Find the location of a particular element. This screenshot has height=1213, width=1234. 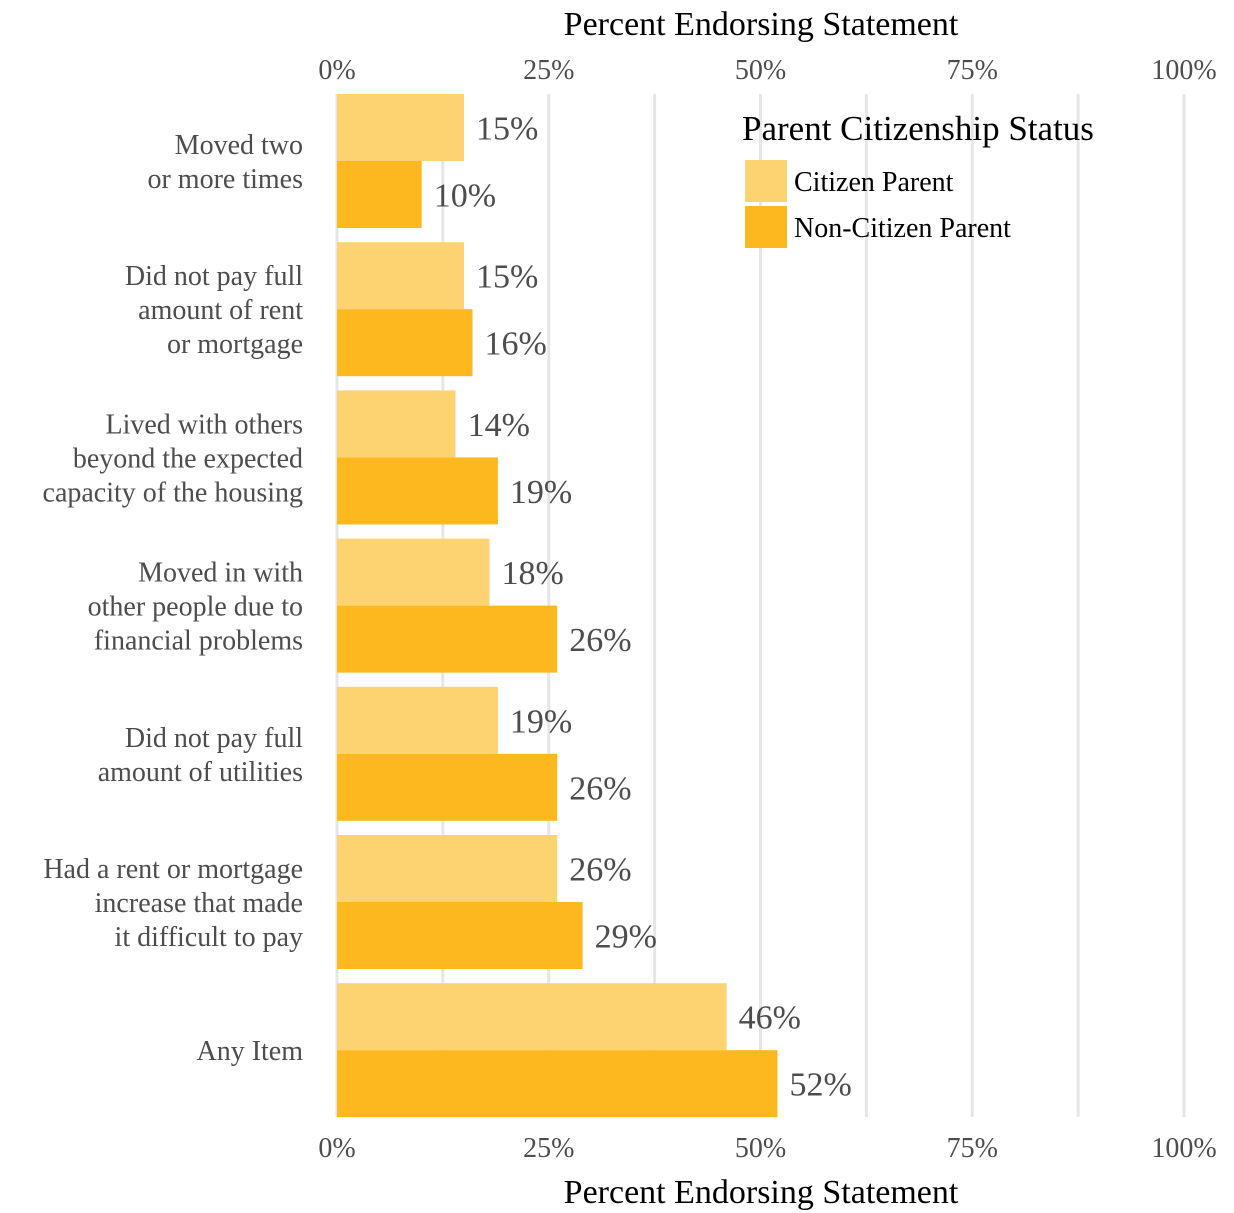

legend-label-non-citizen-parent: Non-Citizen Parent is located at coordinates (902, 228).